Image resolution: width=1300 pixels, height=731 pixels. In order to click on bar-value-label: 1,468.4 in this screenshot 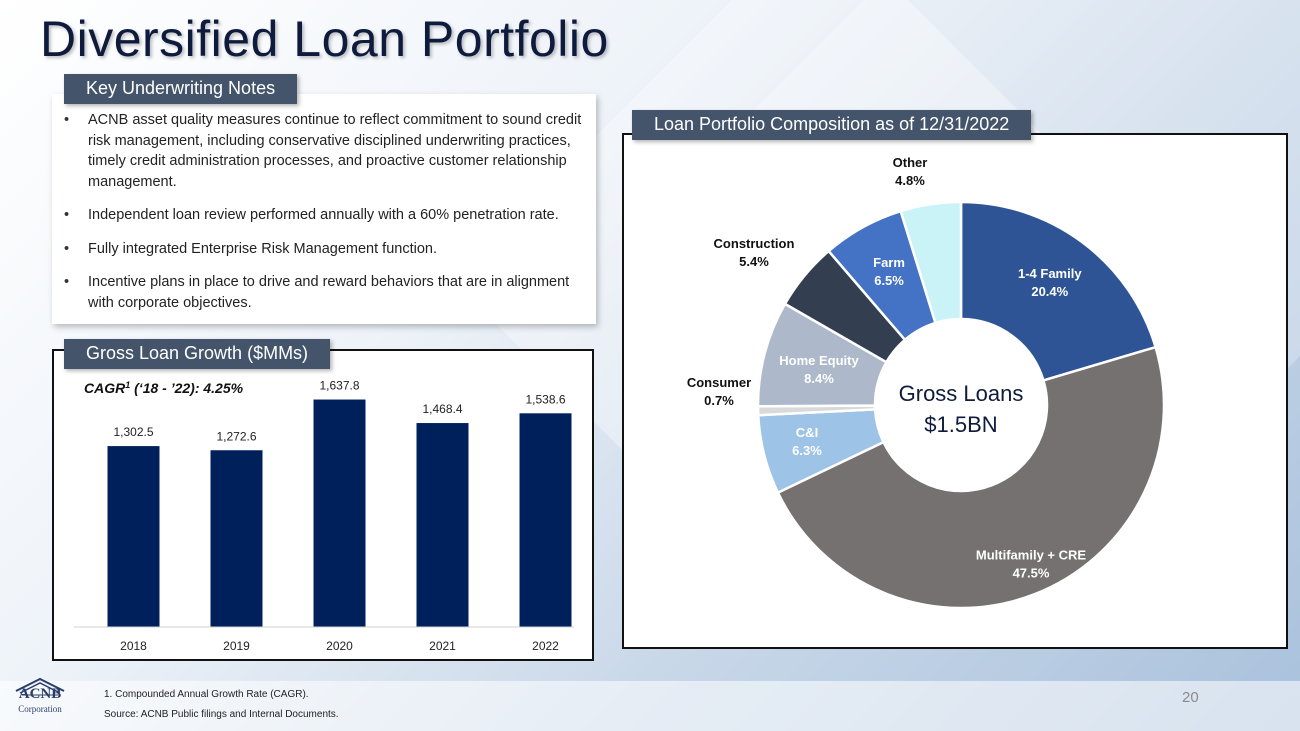, I will do `click(442, 409)`.